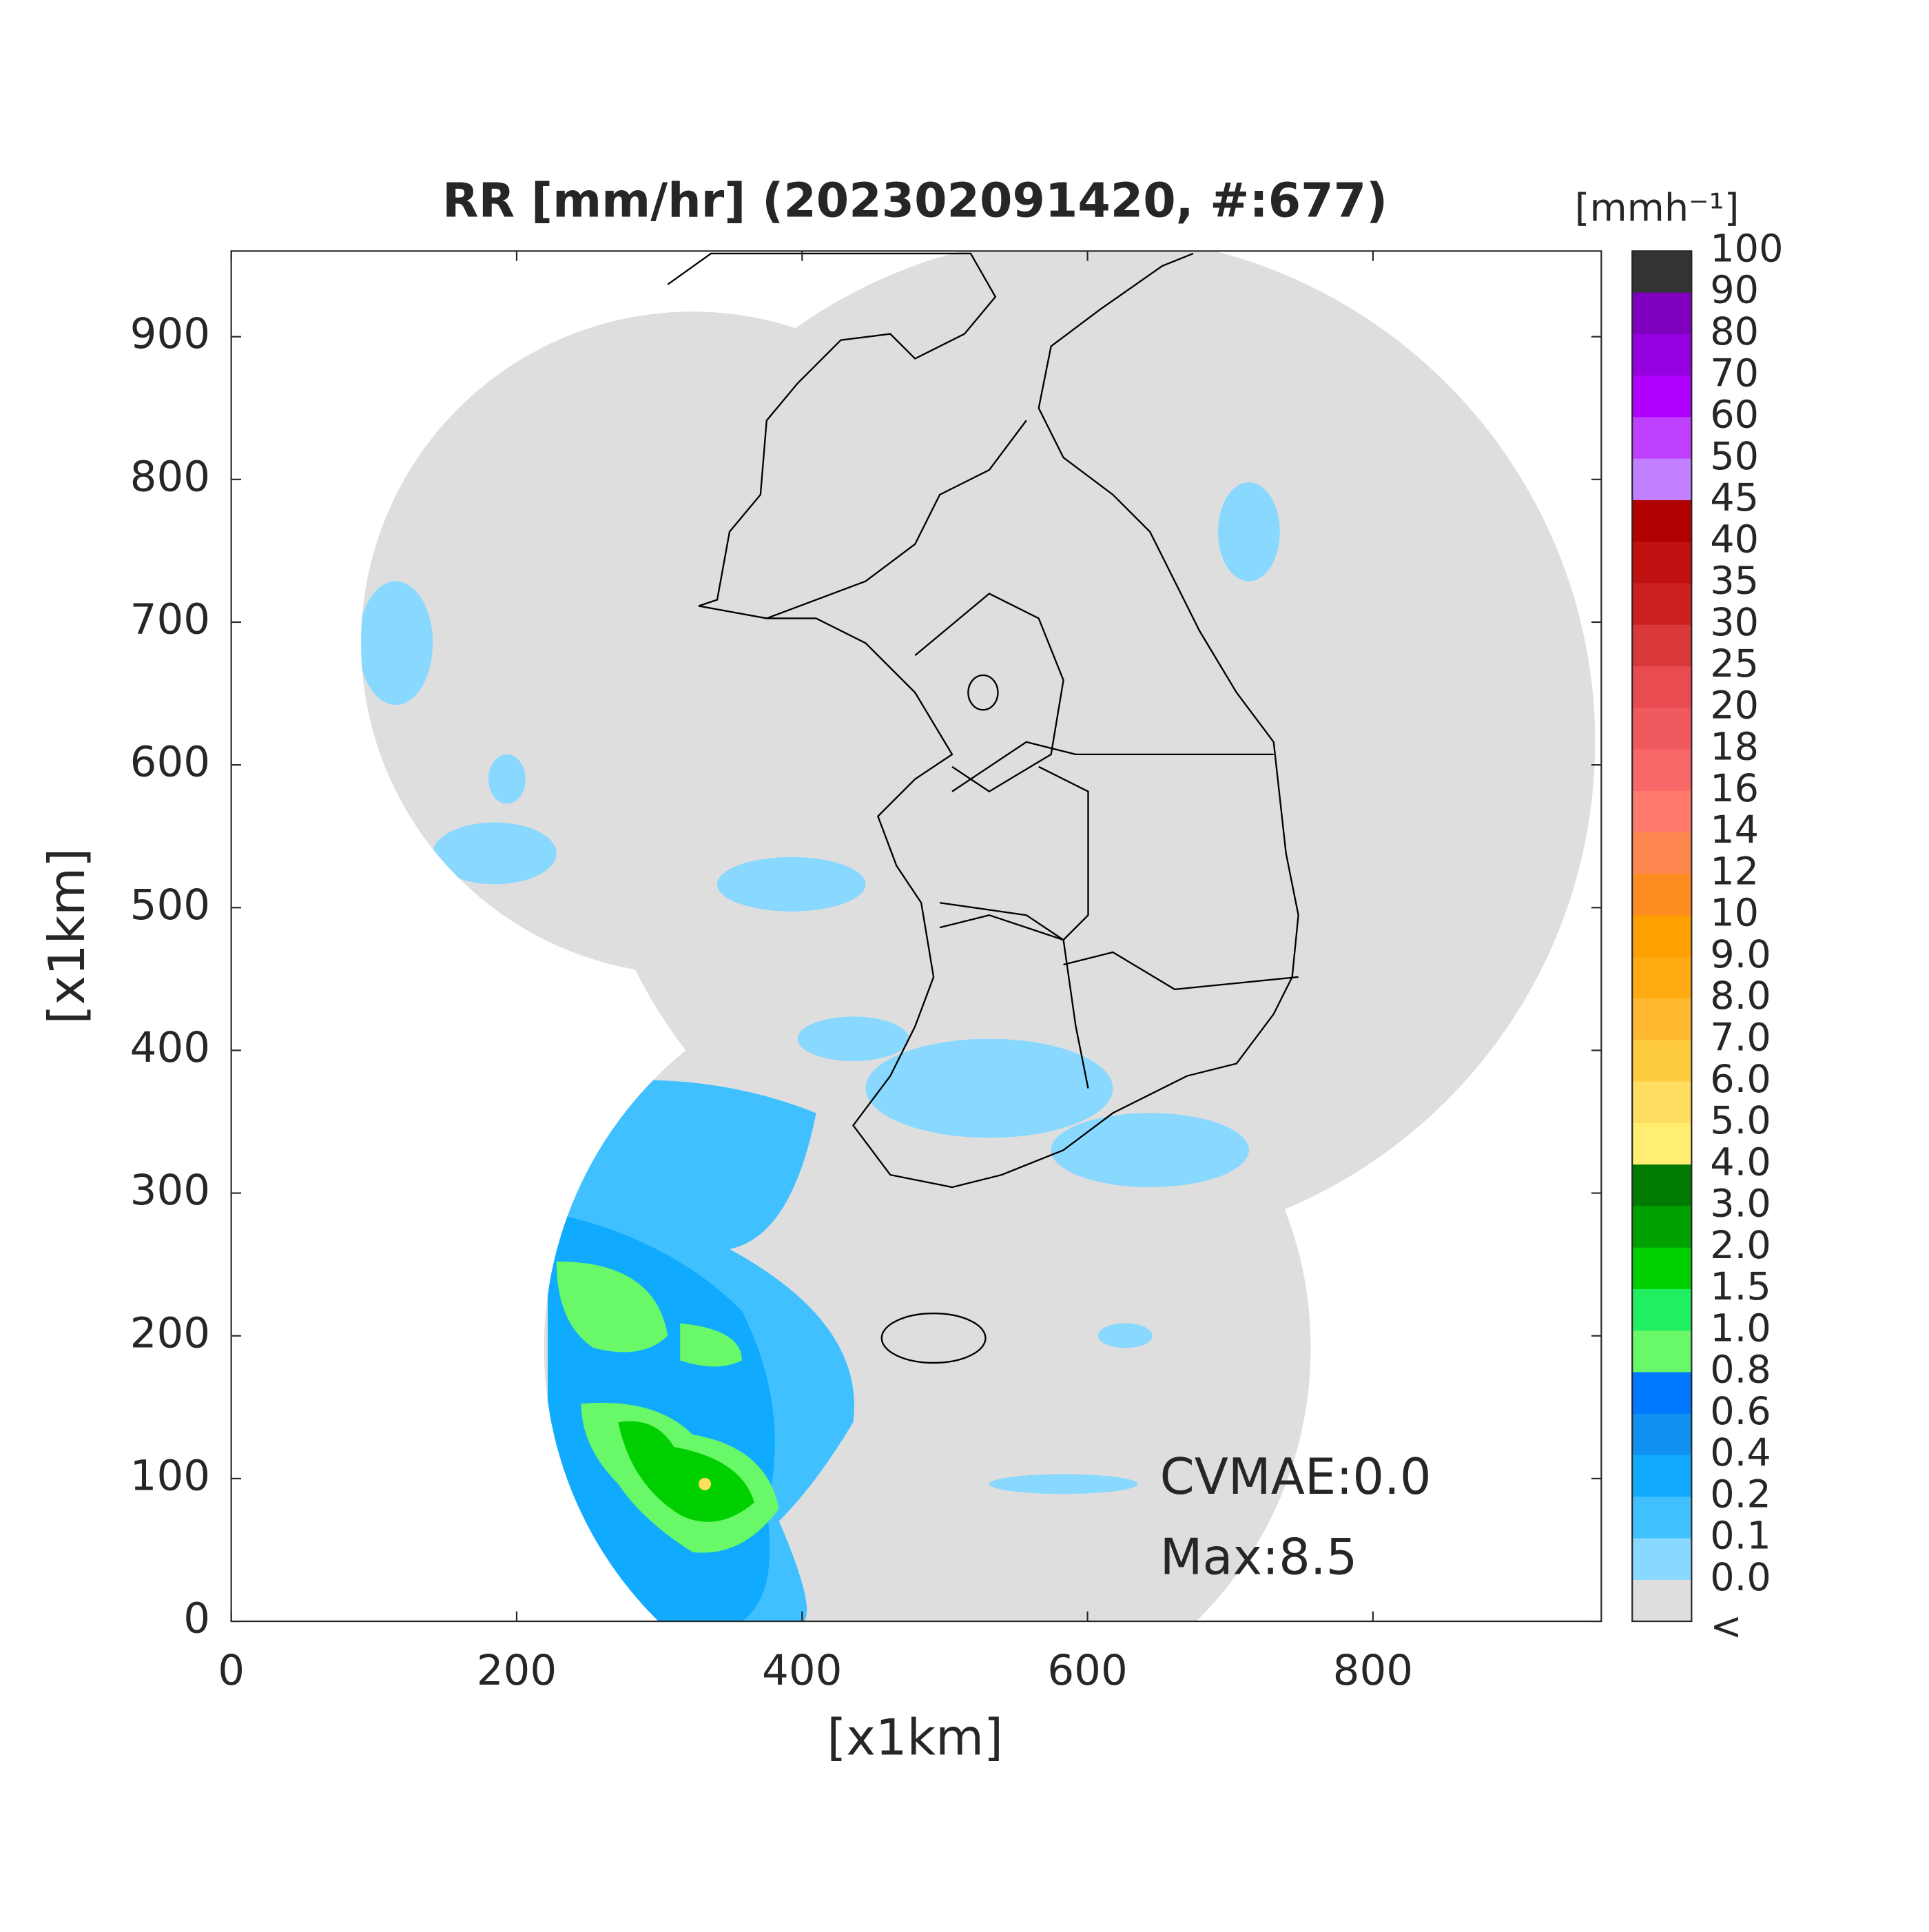 This screenshot has height=1932, width=1929. What do you see at coordinates (1746, 248) in the screenshot?
I see `colorbar-tick-label: 100` at bounding box center [1746, 248].